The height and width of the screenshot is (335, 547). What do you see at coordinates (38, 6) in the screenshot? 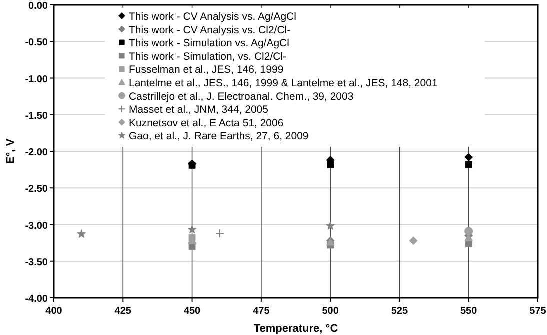
I see `y-tick-label: 0.00` at bounding box center [38, 6].